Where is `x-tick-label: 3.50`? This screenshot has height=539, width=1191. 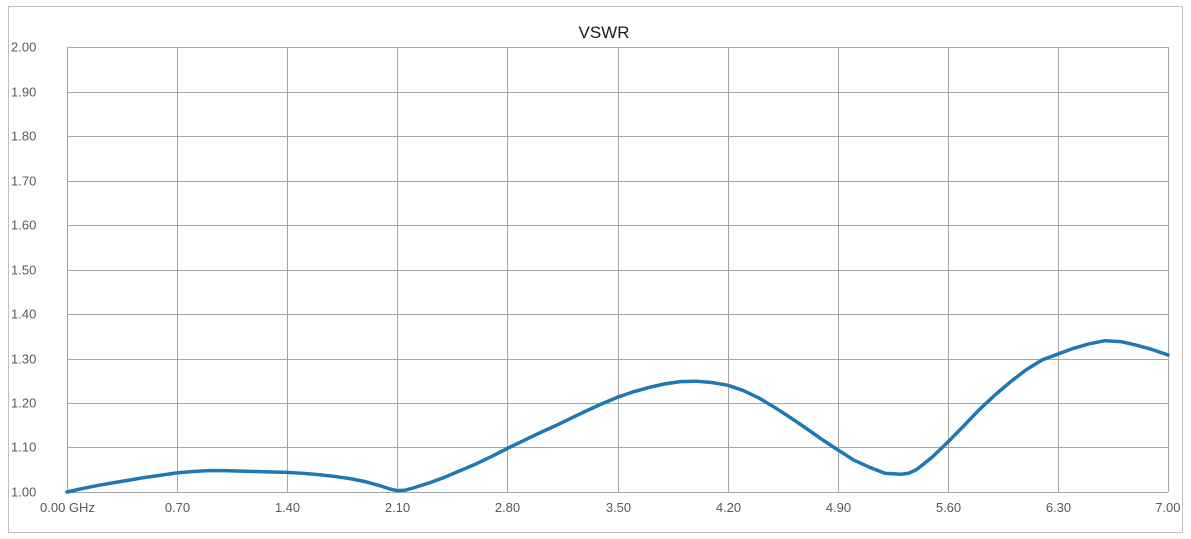
x-tick-label: 3.50 is located at coordinates (618, 507).